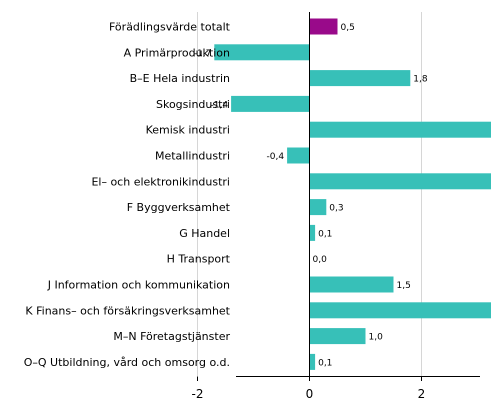 Image resolution: width=491 pixels, height=416 pixels. I want to click on x-tick-label: 2, so click(422, 394).